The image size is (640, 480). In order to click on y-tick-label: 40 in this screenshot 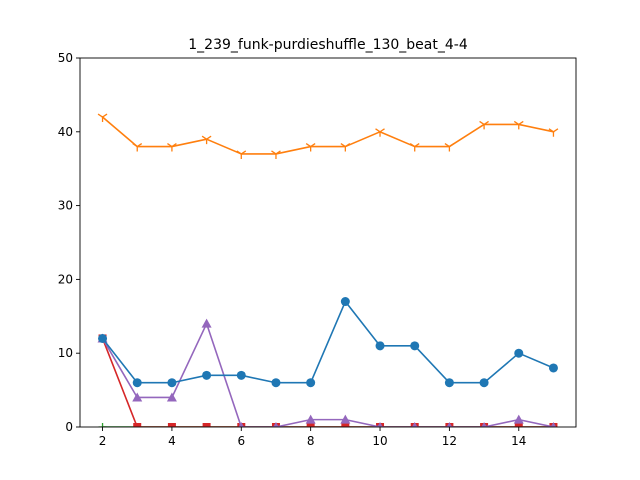, I will do `click(65, 132)`.